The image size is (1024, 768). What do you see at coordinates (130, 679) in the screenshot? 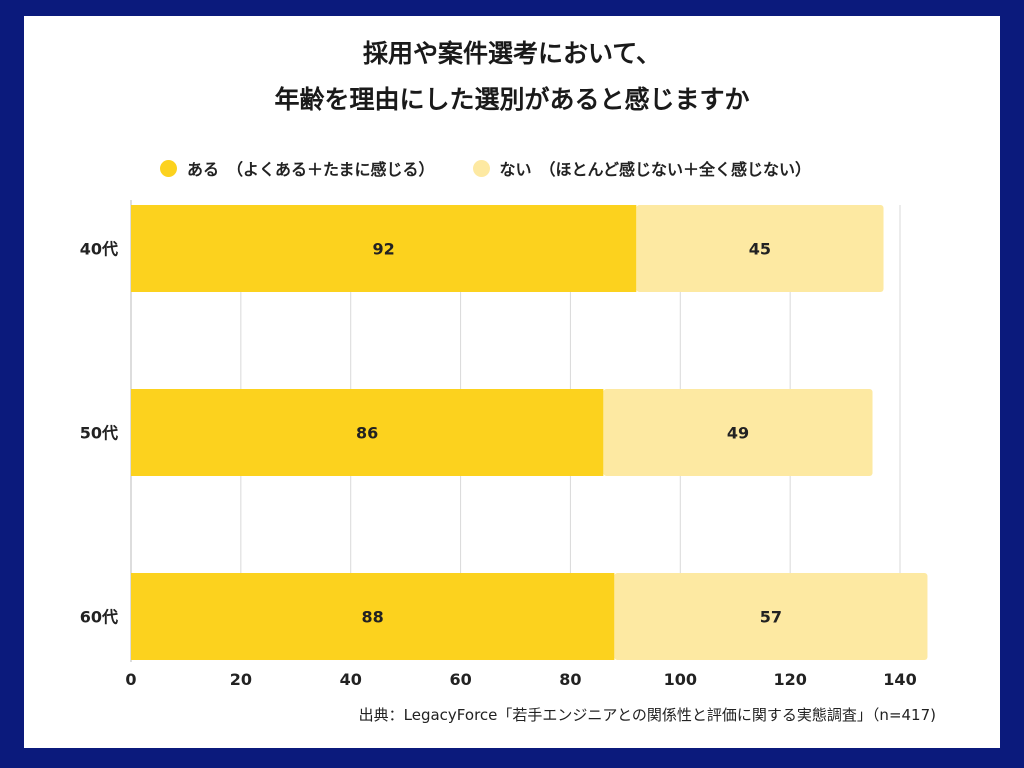
I see `x-tick-label: 0` at bounding box center [130, 679].